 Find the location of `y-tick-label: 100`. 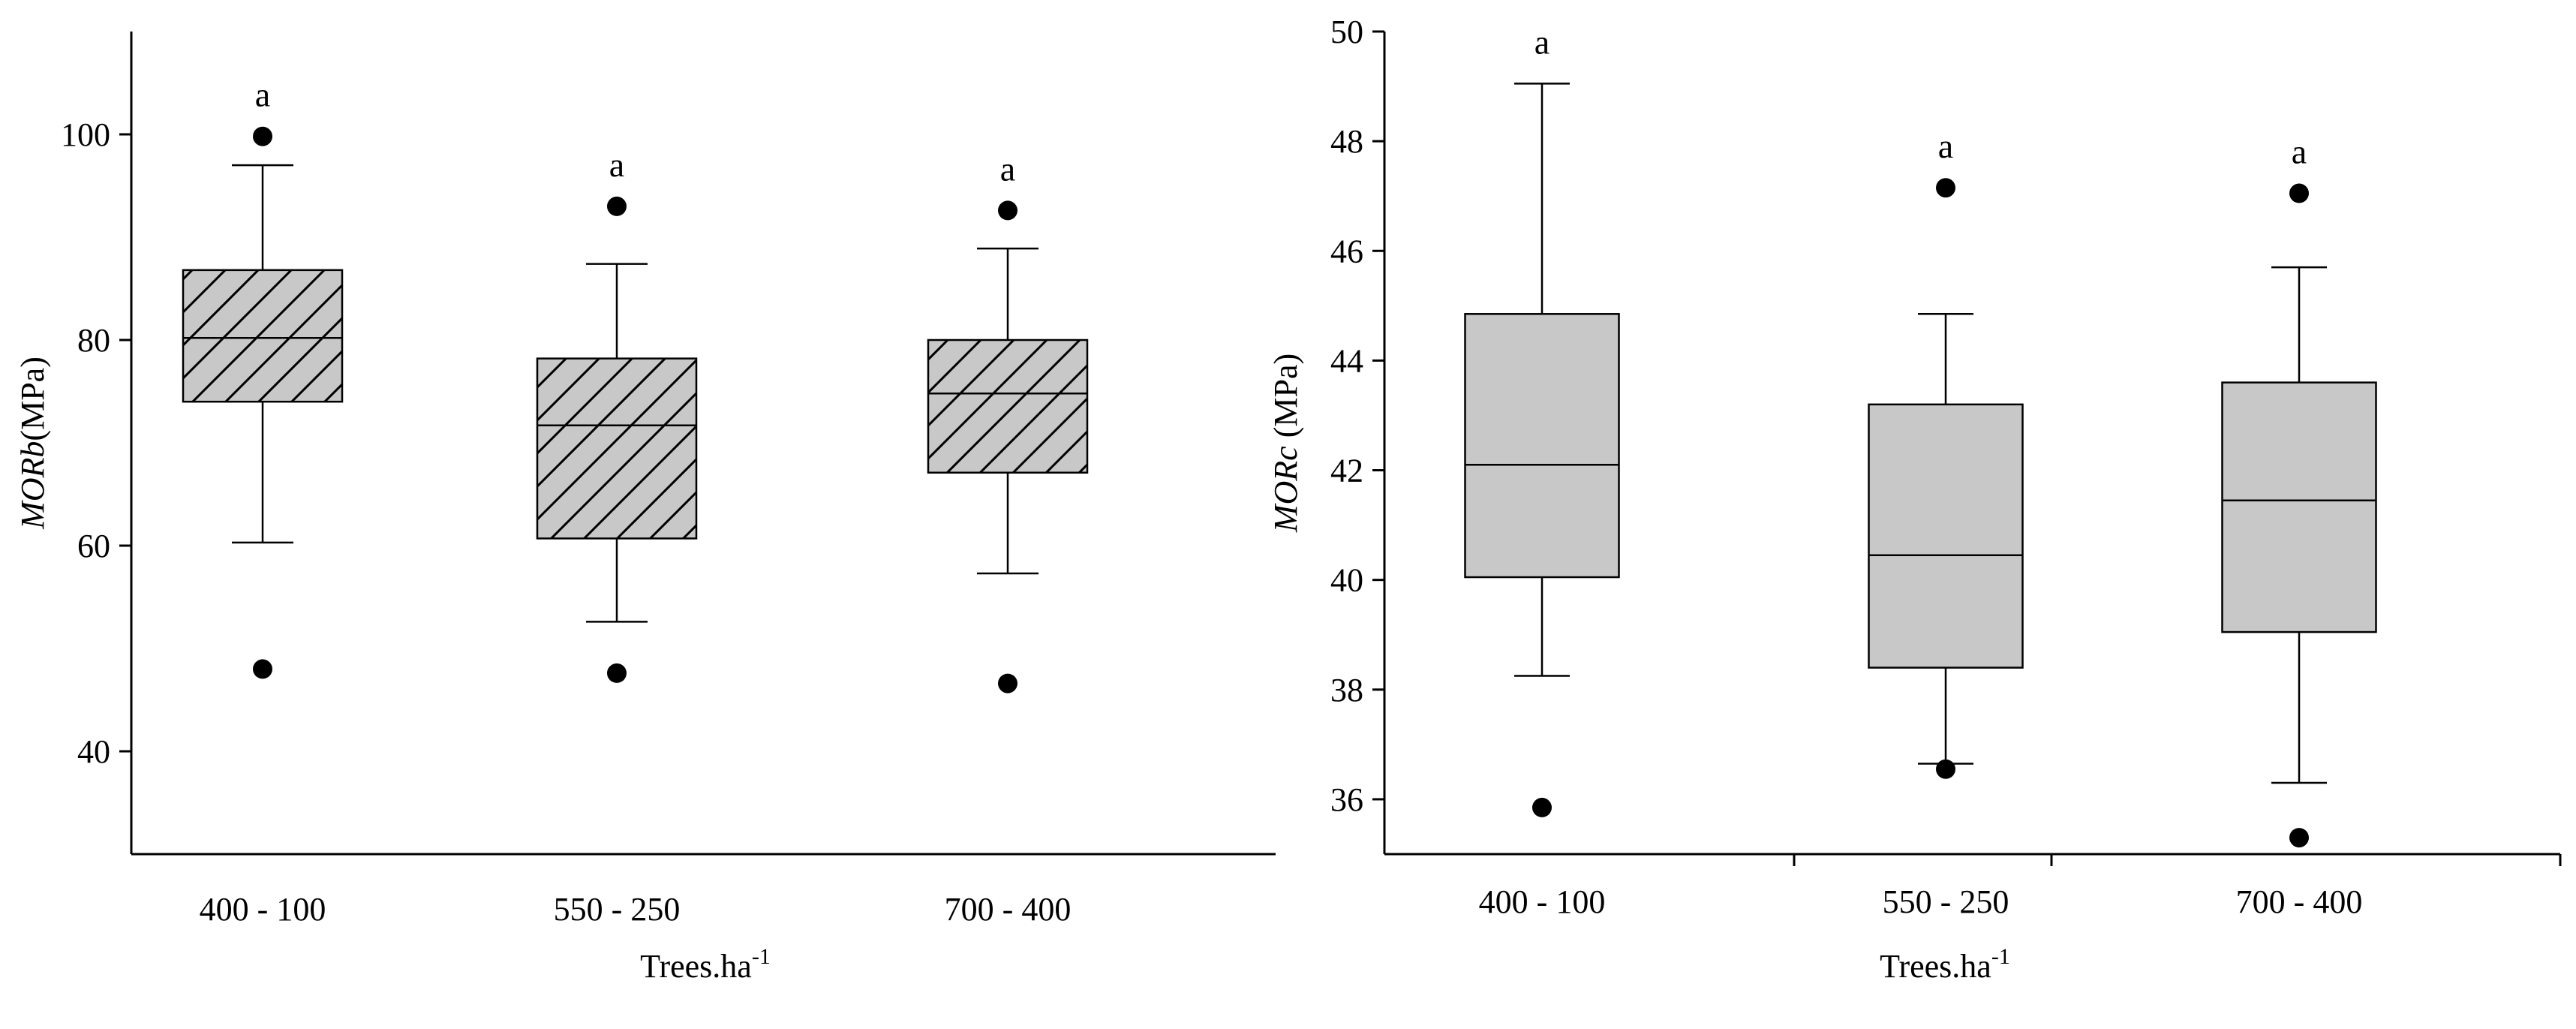

y-tick-label: 100 is located at coordinates (85, 134).